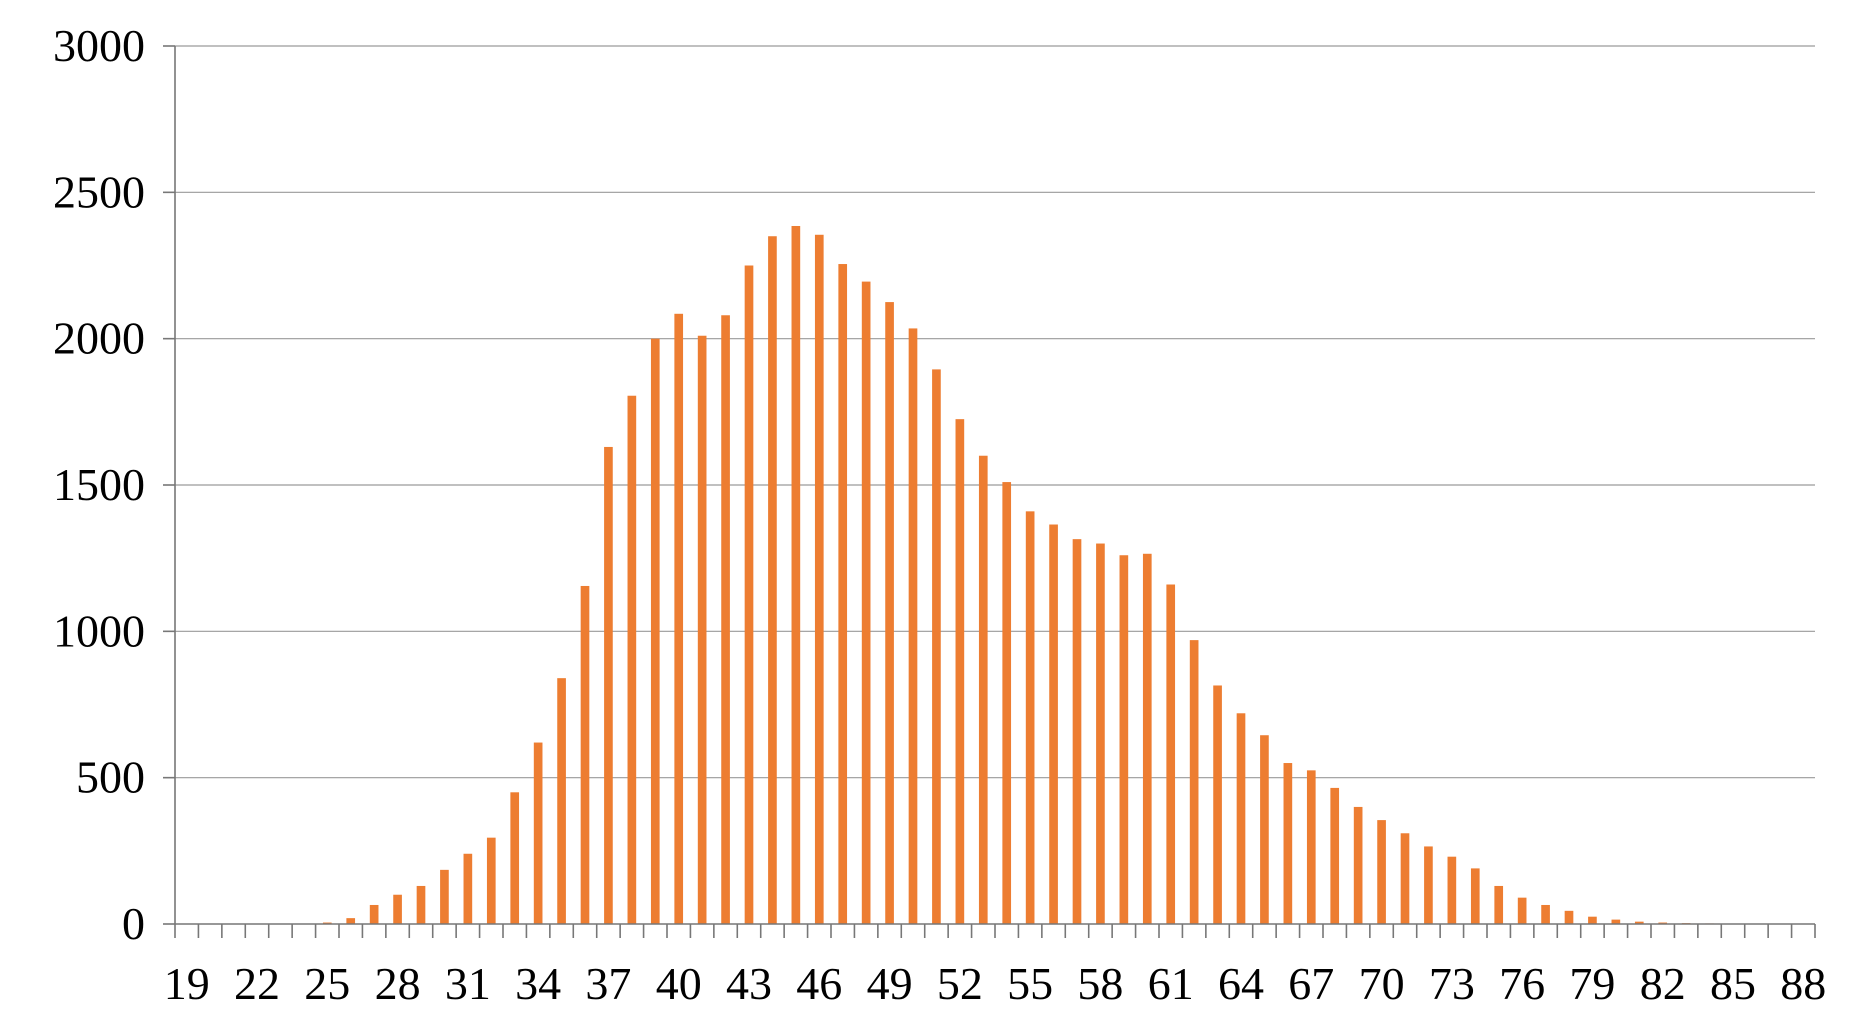  I want to click on x-tick-label: 76, so click(1522, 983).